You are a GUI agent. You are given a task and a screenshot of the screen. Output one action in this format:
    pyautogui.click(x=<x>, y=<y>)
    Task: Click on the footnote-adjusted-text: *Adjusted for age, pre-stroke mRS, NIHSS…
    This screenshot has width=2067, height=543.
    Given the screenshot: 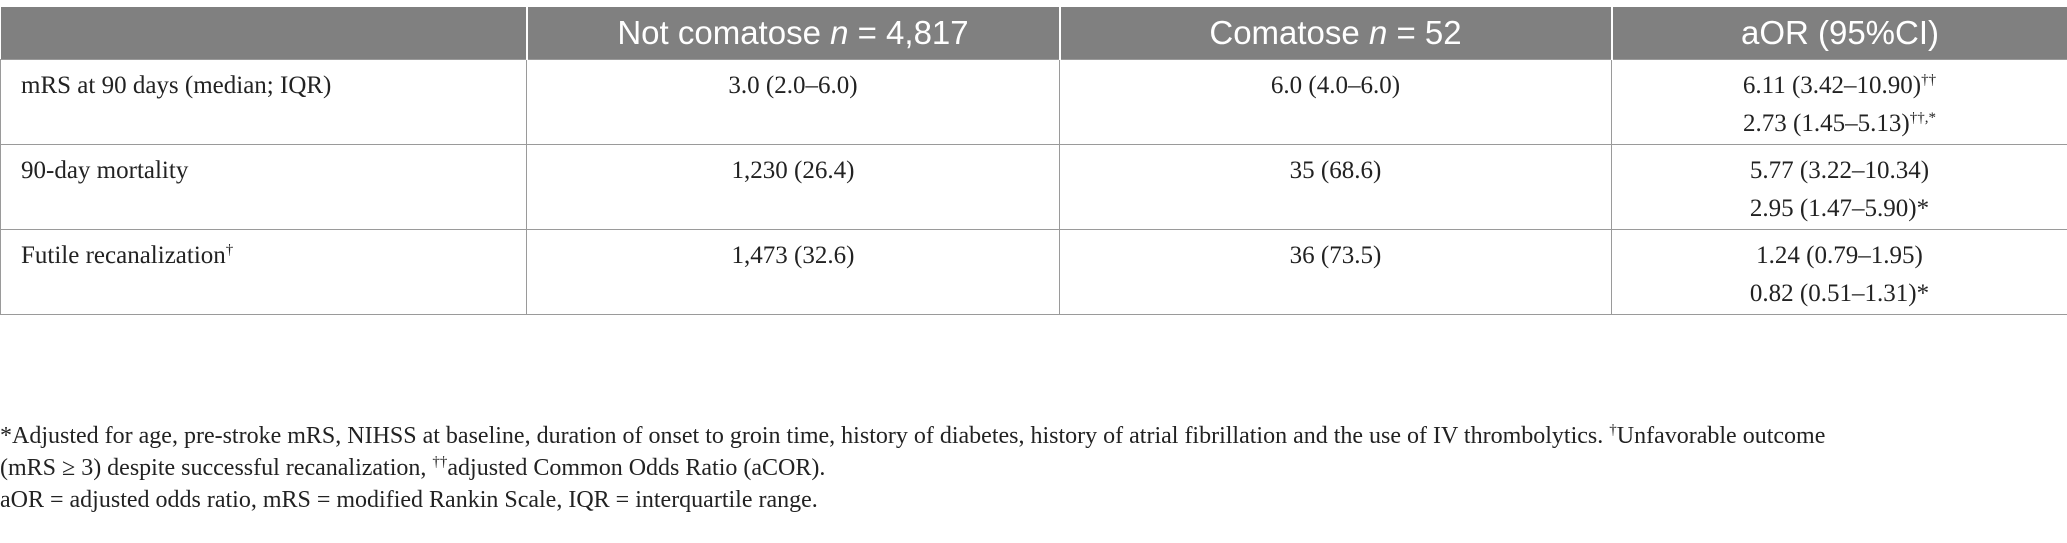 What is the action you would take?
    pyautogui.click(x=805, y=436)
    